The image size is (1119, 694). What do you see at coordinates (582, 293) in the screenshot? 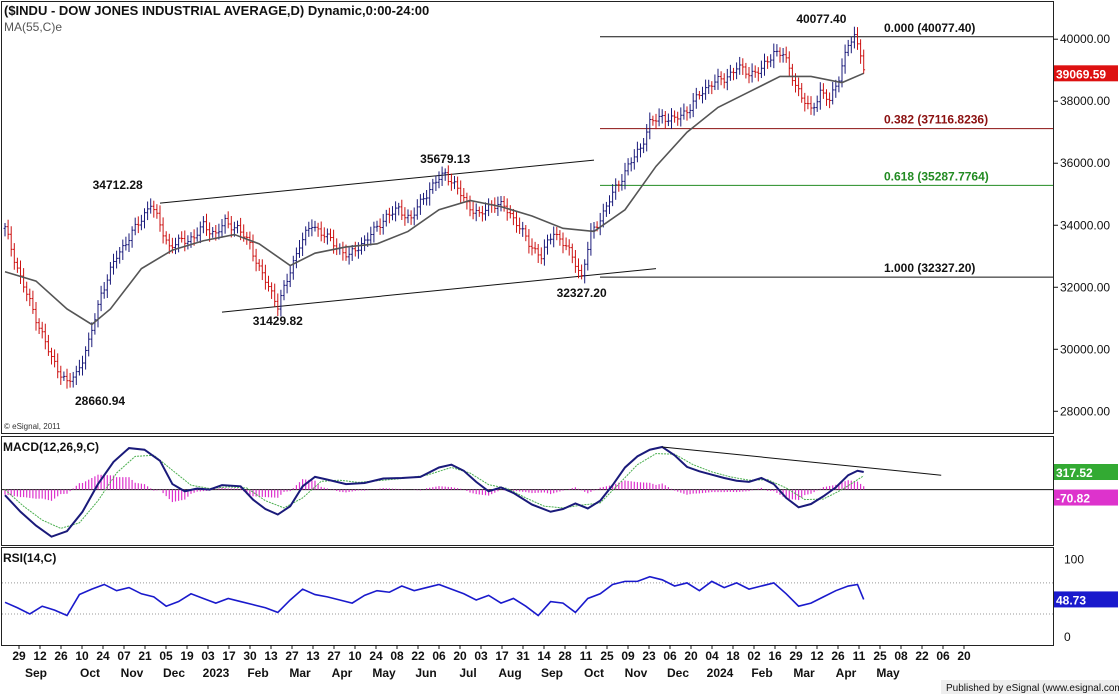
I see `price-annotation-5: 32327.20` at bounding box center [582, 293].